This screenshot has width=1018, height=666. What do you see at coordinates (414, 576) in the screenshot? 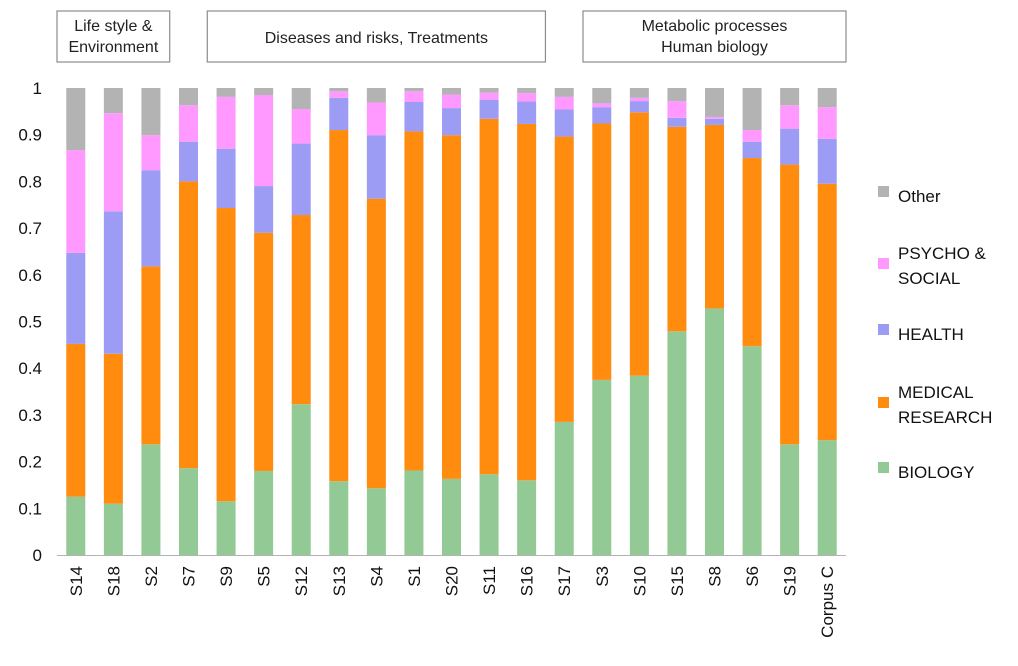
I see `x-tick-label: S1` at bounding box center [414, 576].